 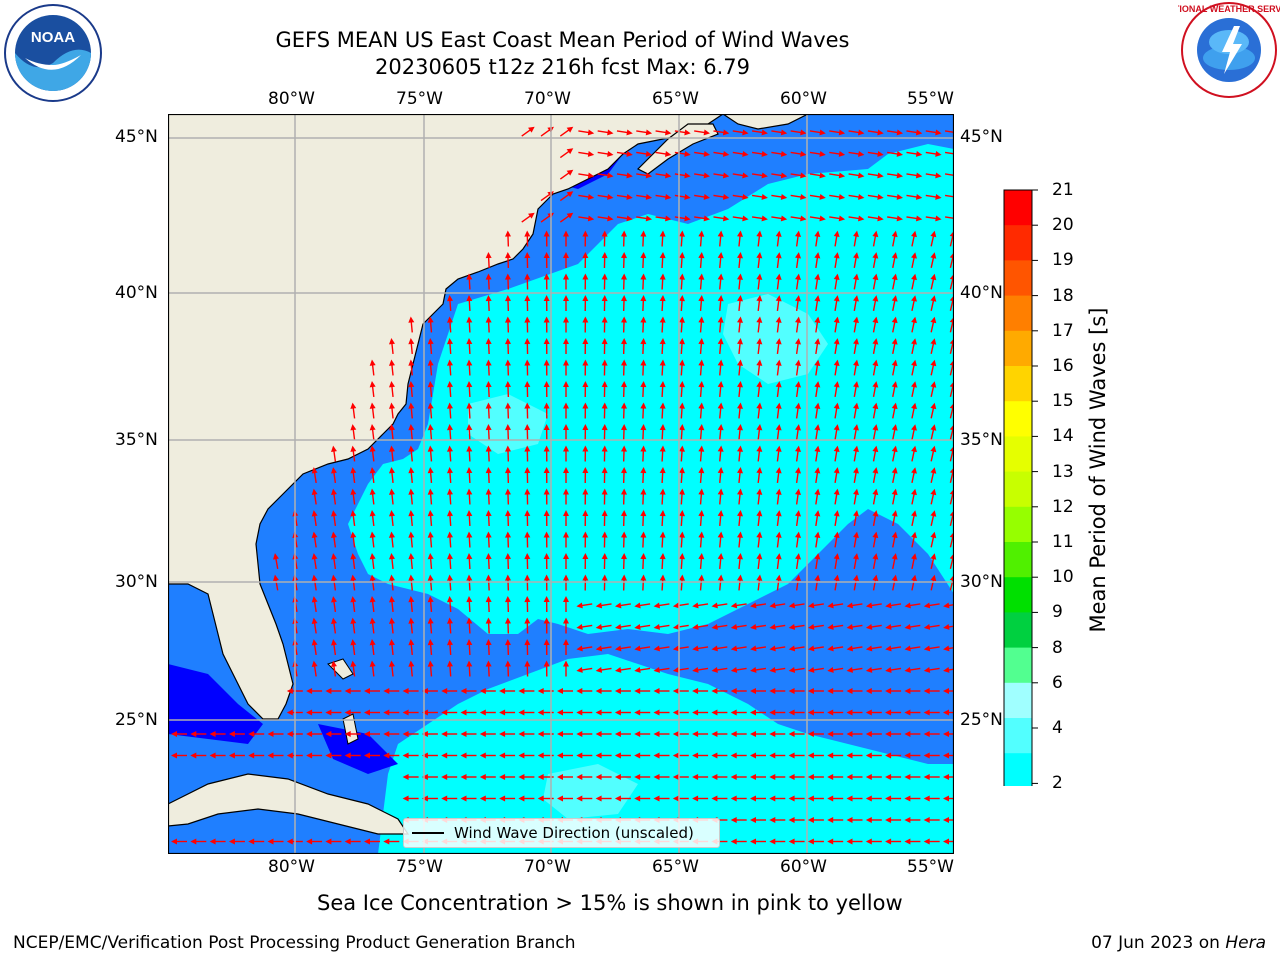 What do you see at coordinates (1063, 190) in the screenshot?
I see `colorbar-tick-label: 21` at bounding box center [1063, 190].